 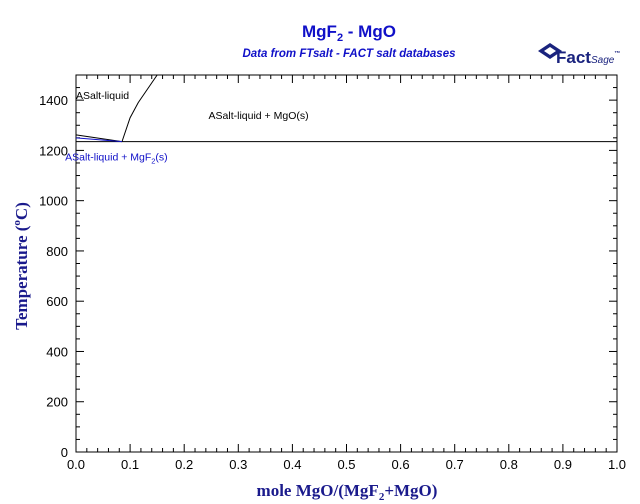 I want to click on region-label: ASalt-liquid + MgO(s), so click(x=259, y=116).